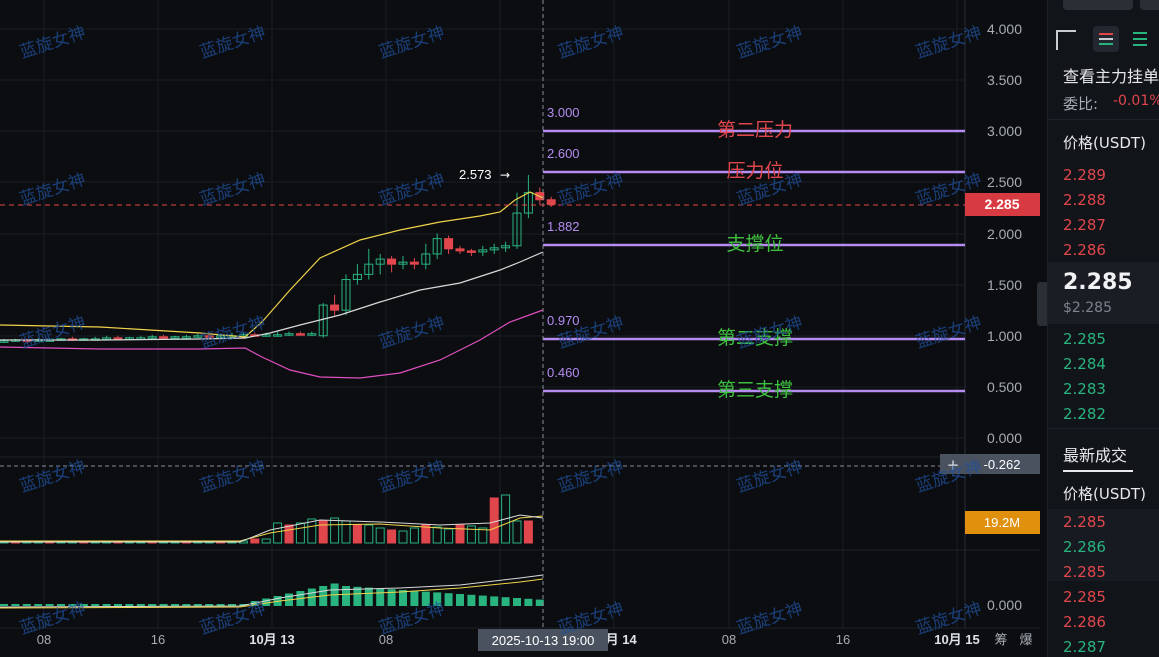 The height and width of the screenshot is (657, 1159). I want to click on ask-price: 2.288, so click(1084, 200).